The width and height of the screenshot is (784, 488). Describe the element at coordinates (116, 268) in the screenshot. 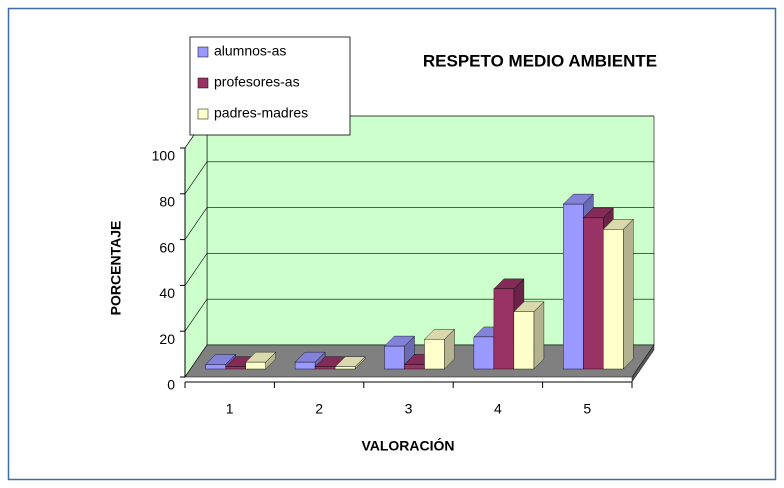

I see `y-axis-label: PORCENTAJE` at that location.